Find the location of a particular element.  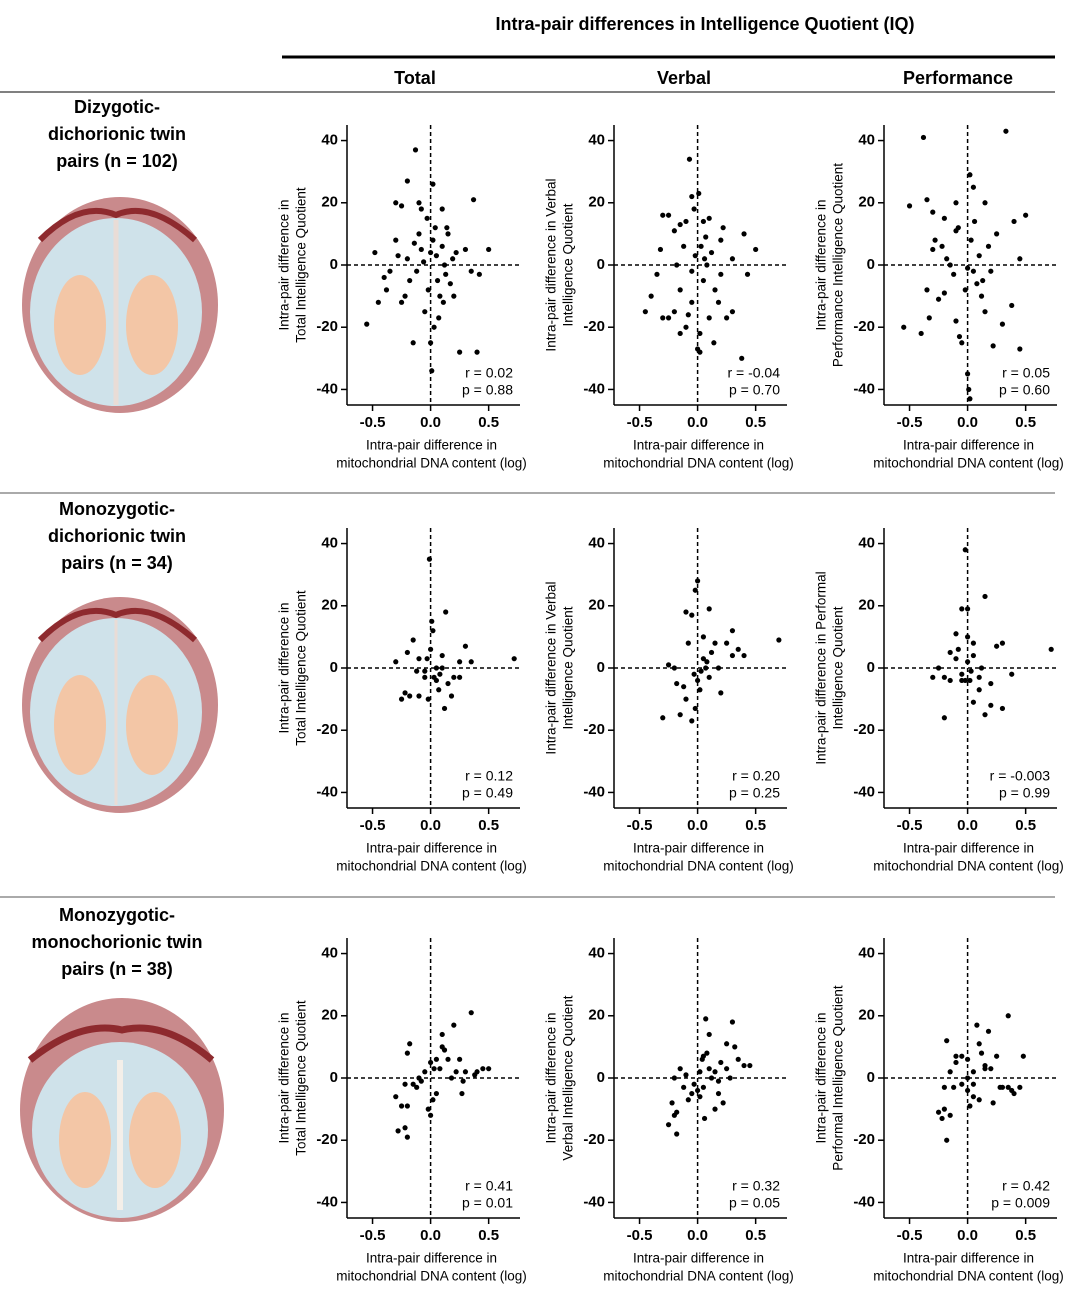

y-axis-label: Intra-pair difference in Performal is located at coordinates (821, 667).